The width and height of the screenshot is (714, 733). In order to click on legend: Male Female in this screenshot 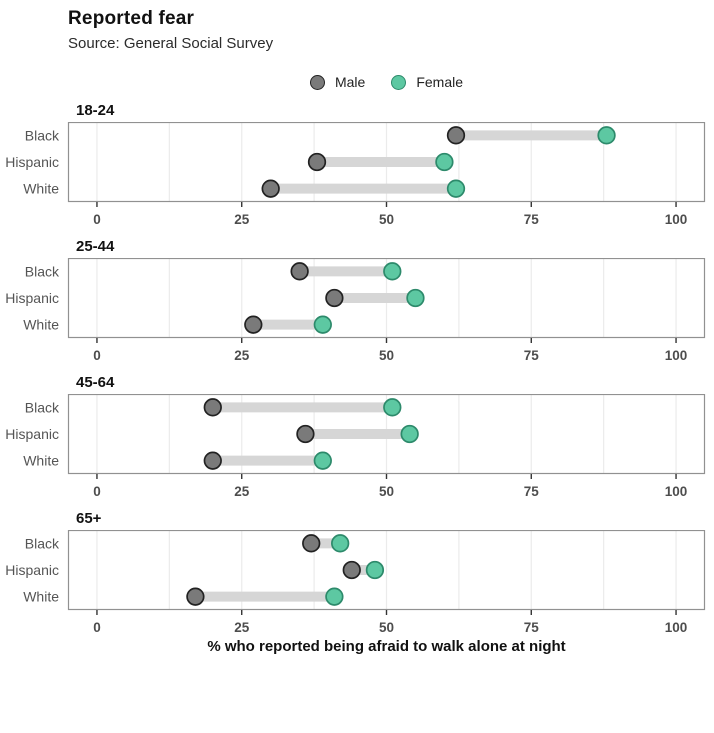, I will do `click(386, 82)`.